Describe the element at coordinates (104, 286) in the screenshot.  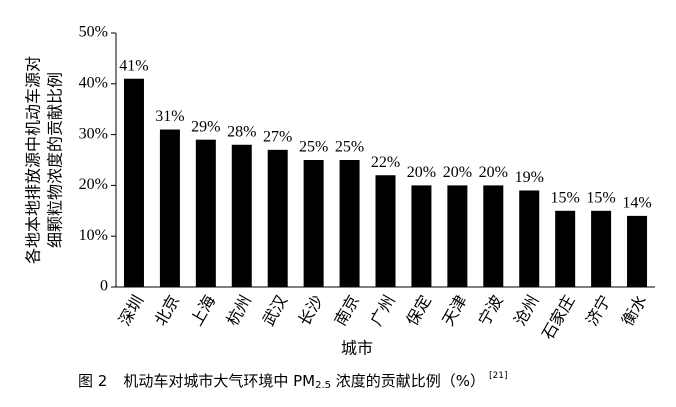
I see `y-tick-label: 0` at that location.